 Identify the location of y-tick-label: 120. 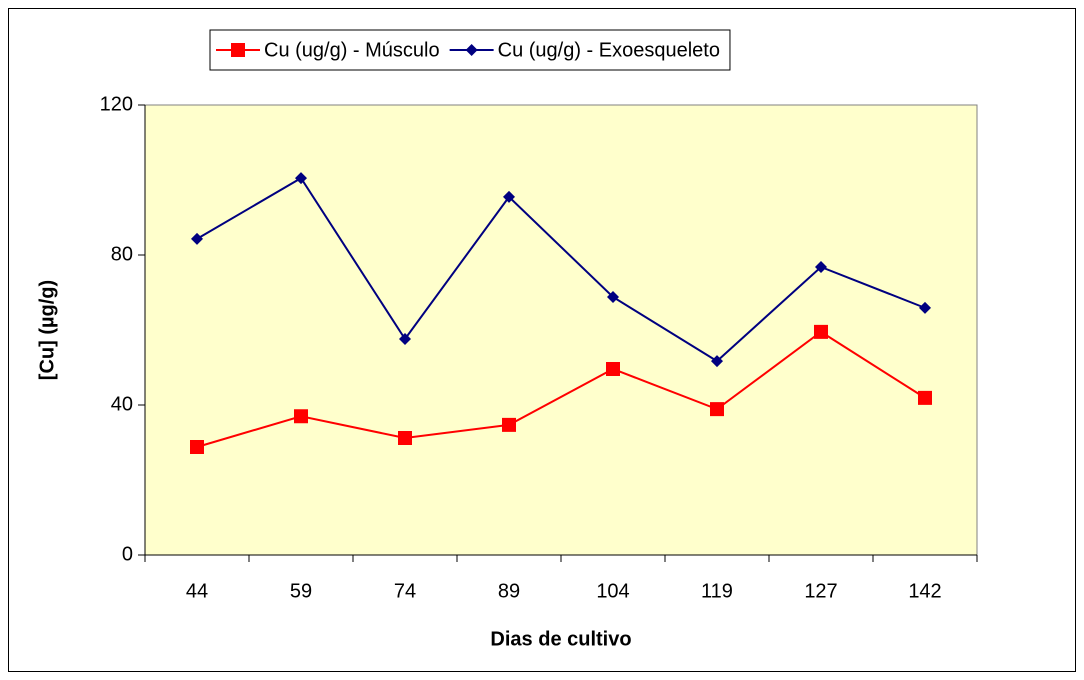
(116, 104).